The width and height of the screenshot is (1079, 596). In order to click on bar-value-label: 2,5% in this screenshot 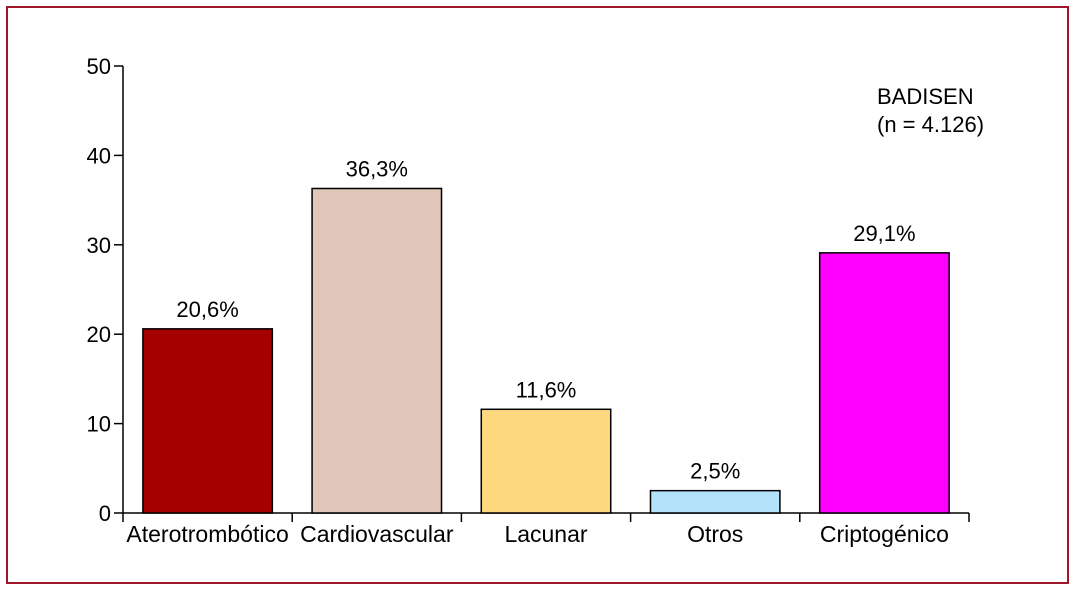, I will do `click(715, 471)`.